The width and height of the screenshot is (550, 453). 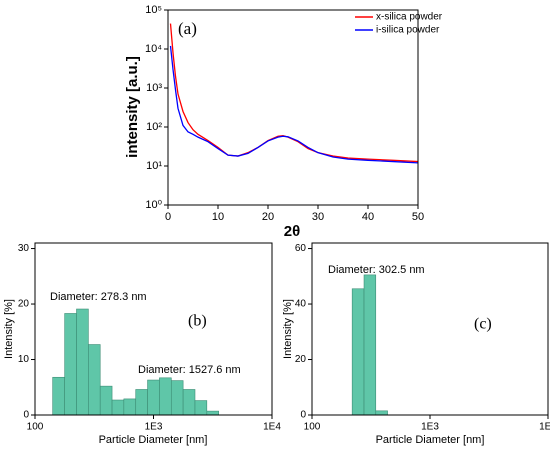 I want to click on x-tick-label: 10, so click(x=218, y=217).